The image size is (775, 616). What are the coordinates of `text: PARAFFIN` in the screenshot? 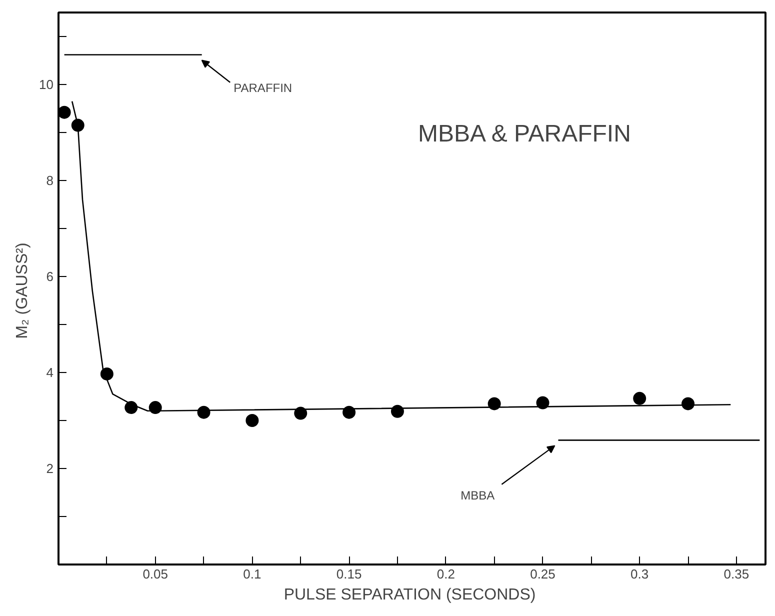 It's located at (263, 87).